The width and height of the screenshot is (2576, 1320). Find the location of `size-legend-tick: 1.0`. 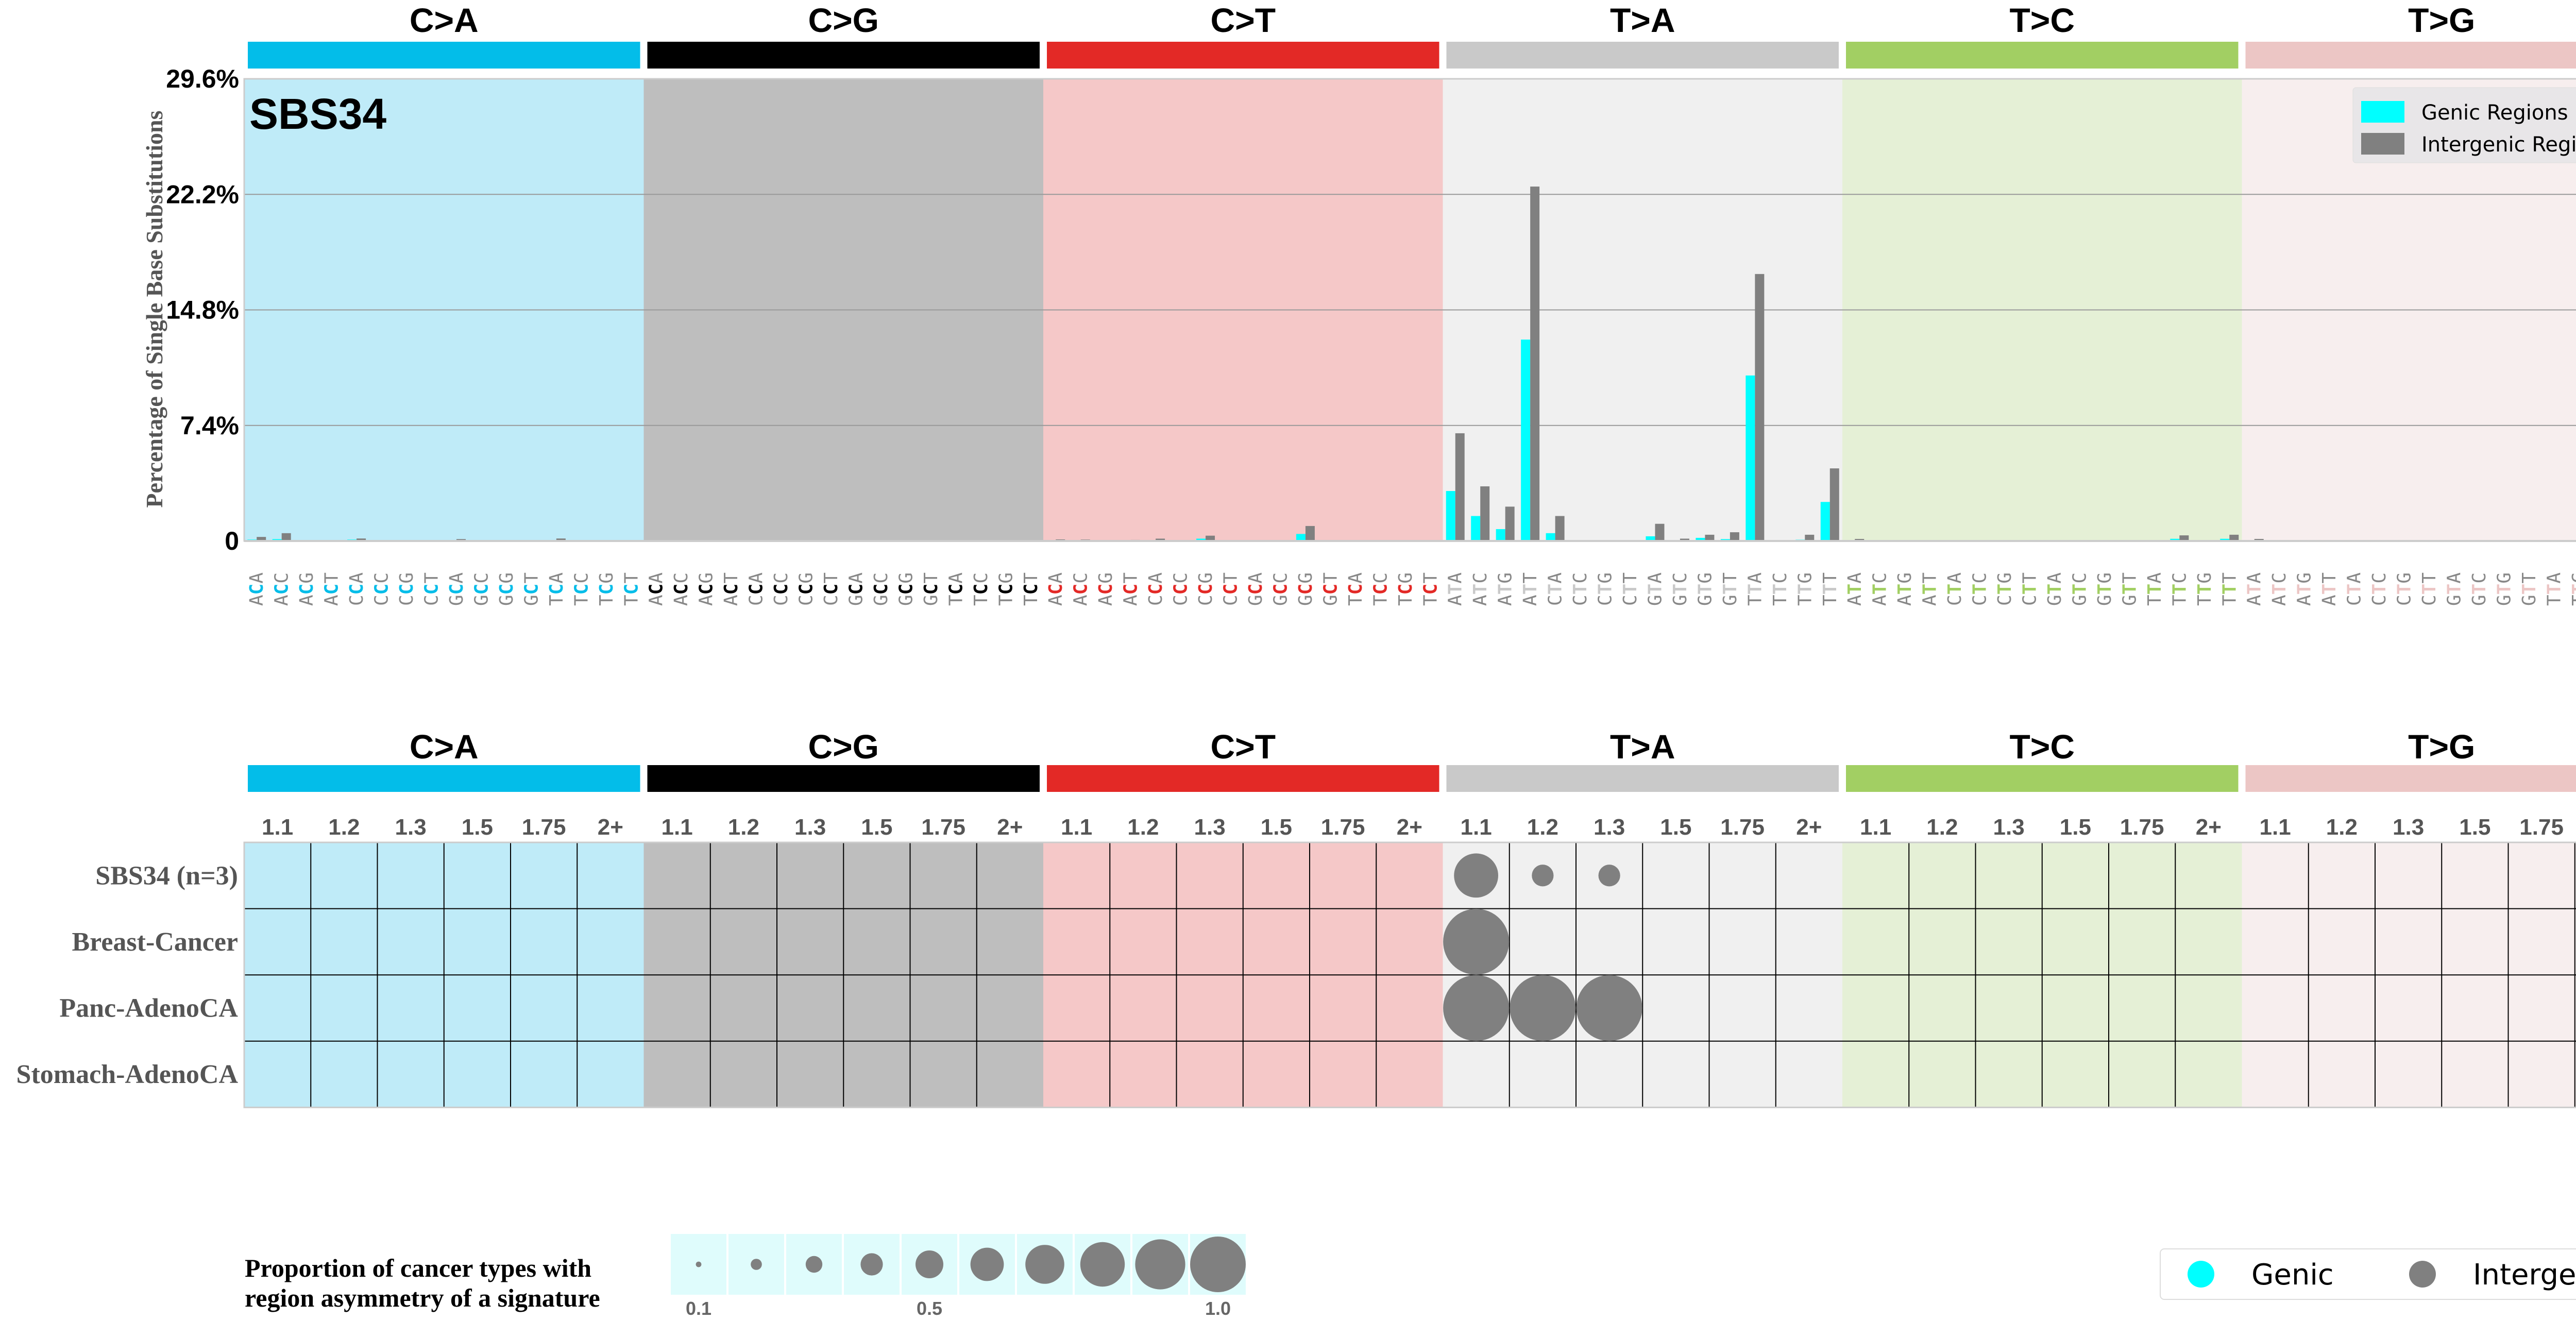

size-legend-tick: 1.0 is located at coordinates (1218, 1308).